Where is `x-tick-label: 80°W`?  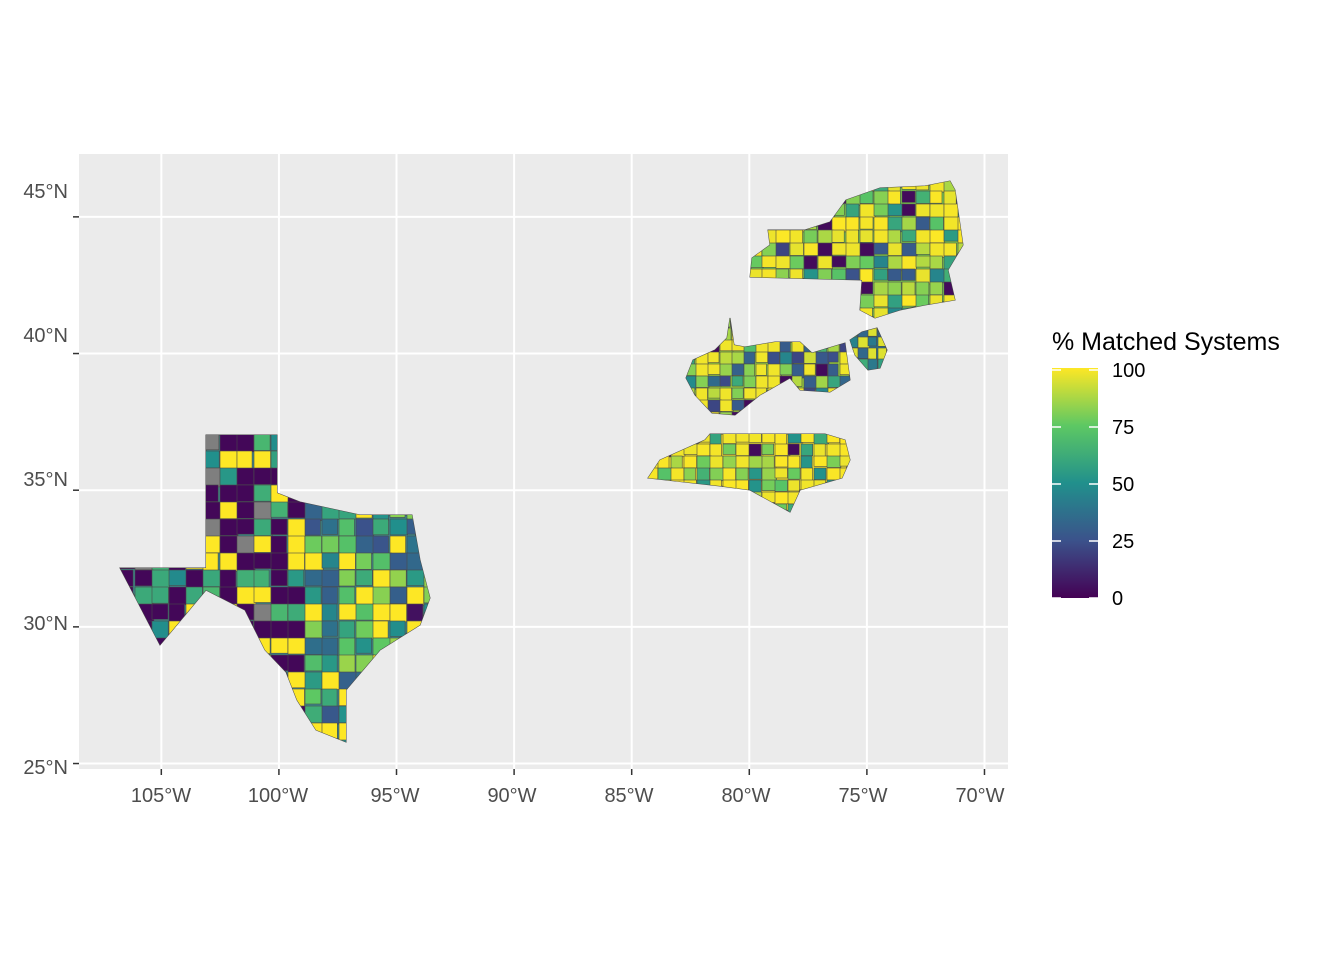 x-tick-label: 80°W is located at coordinates (745, 796).